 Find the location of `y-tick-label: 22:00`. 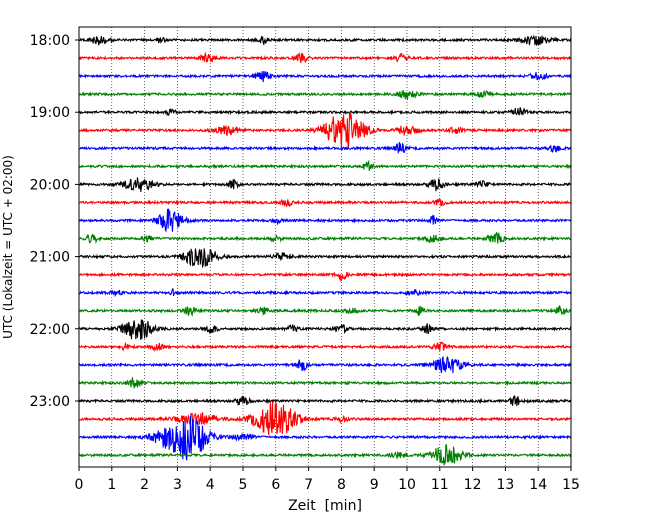

y-tick-label: 22:00 is located at coordinates (50, 330).